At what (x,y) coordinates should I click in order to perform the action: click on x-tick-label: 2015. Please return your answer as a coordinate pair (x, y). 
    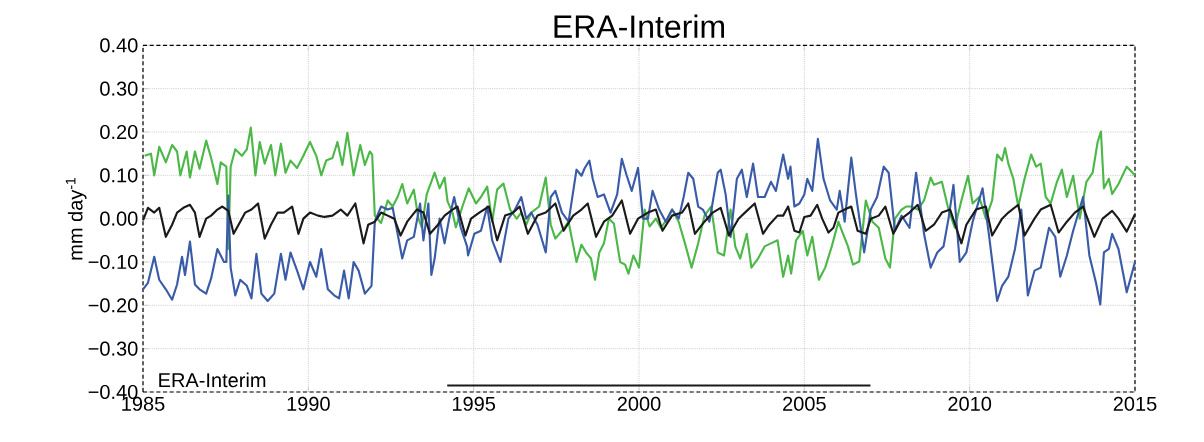
    Looking at the image, I should click on (1135, 403).